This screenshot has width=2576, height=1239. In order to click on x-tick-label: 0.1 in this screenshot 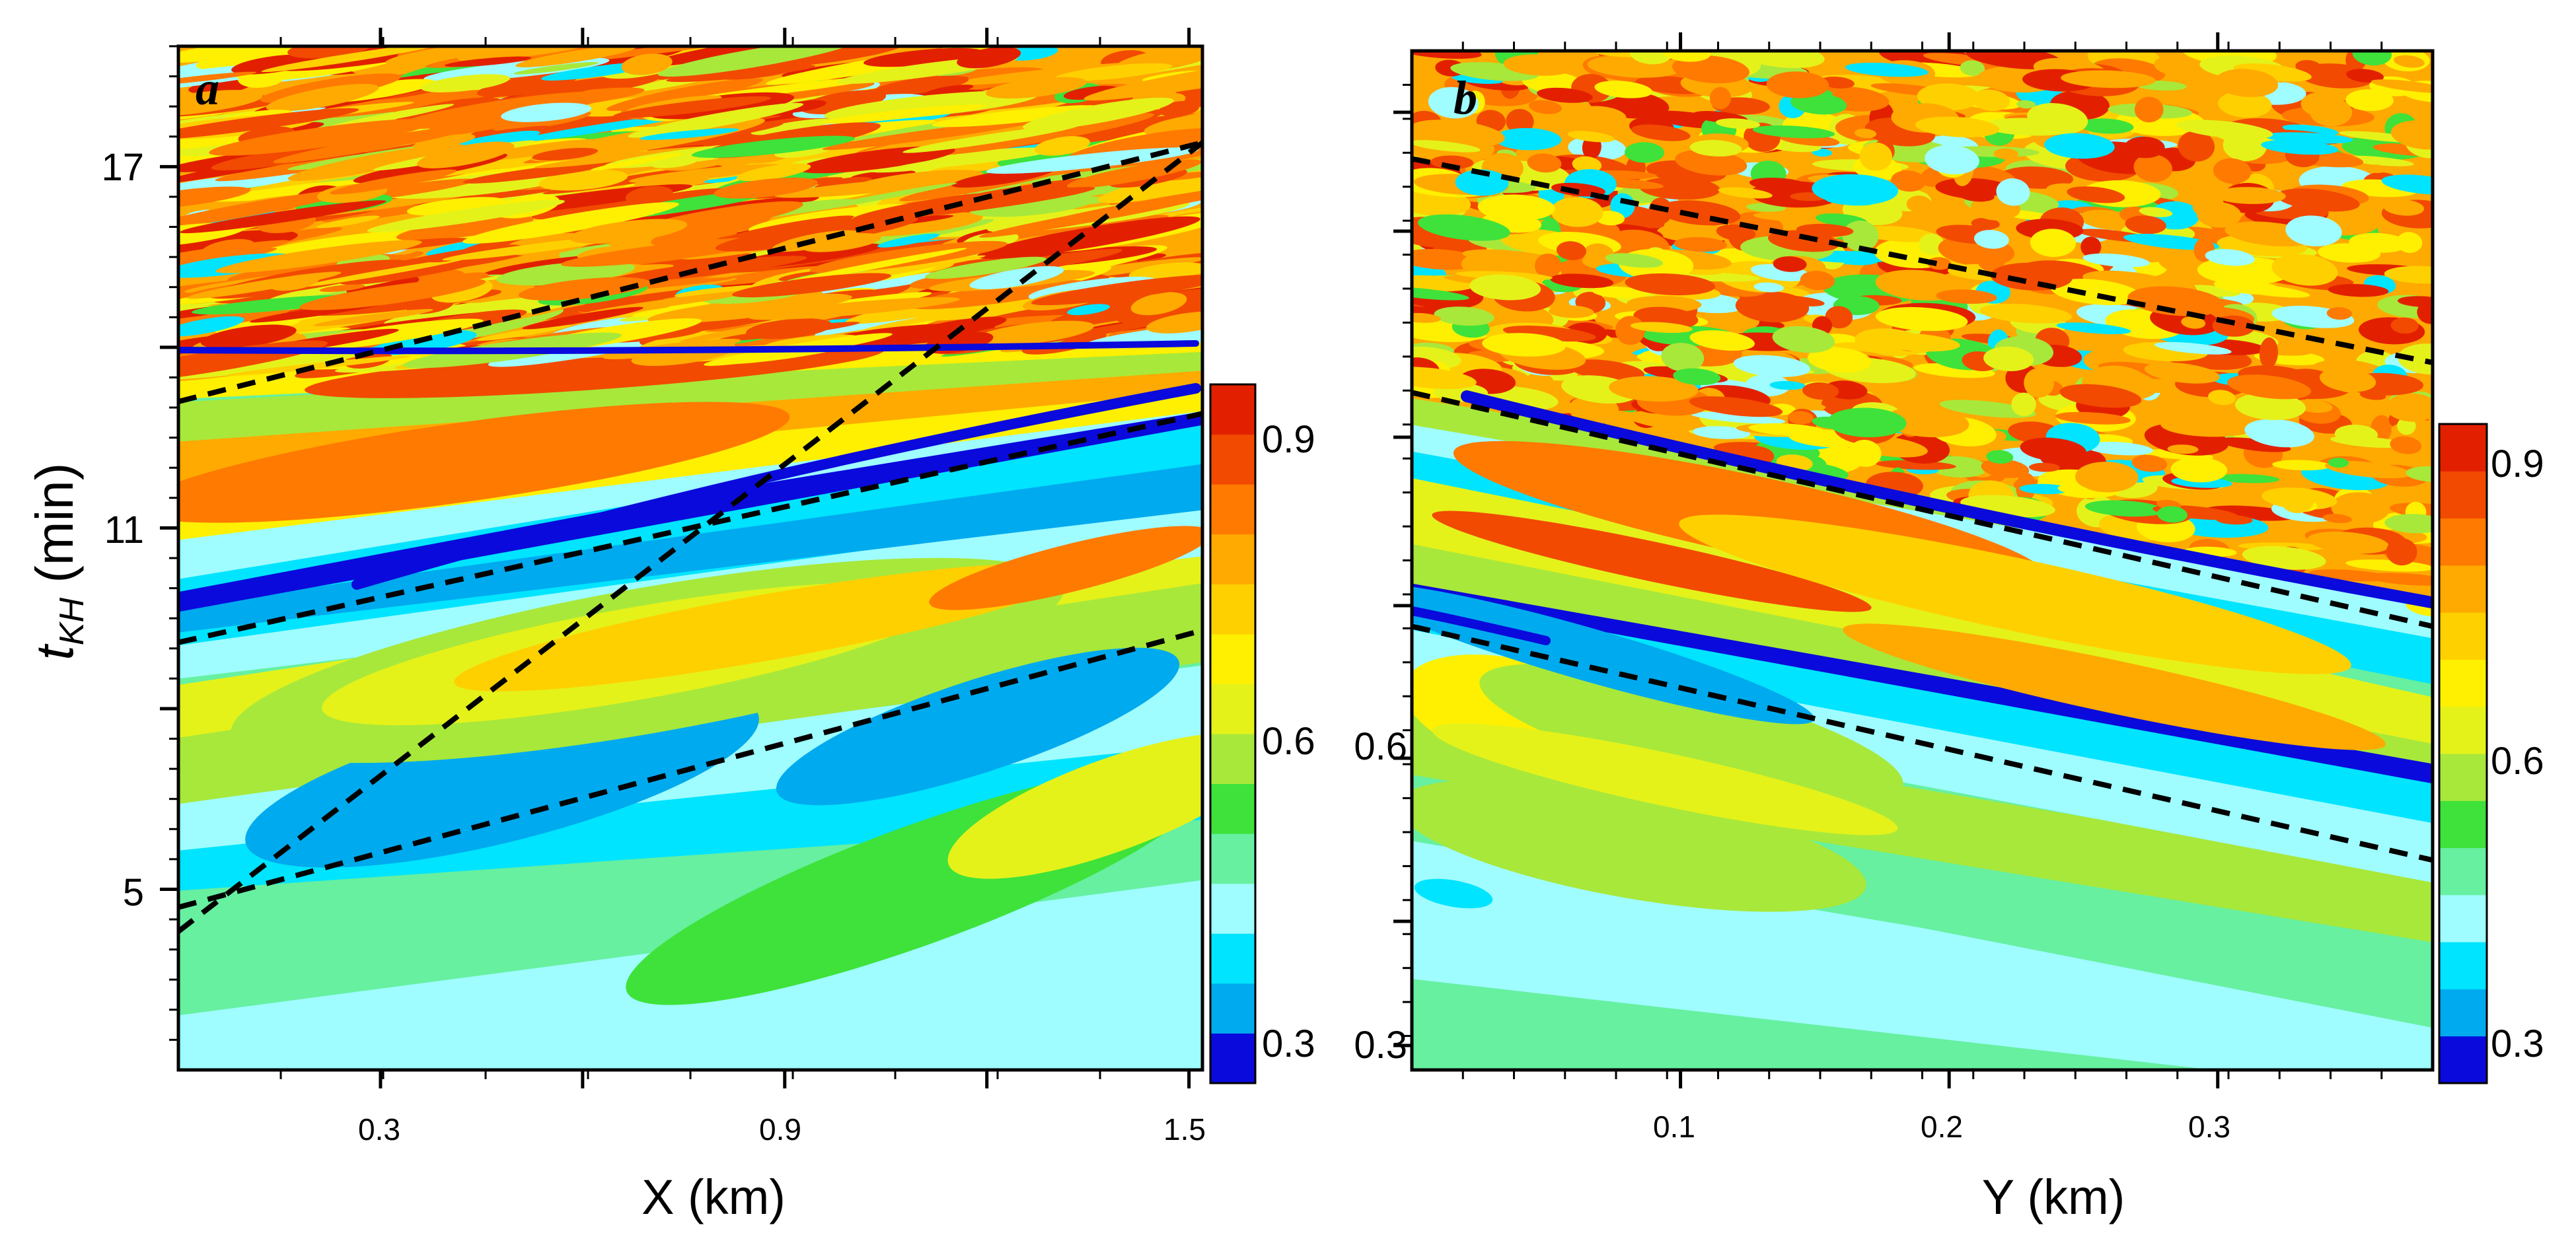, I will do `click(1674, 1127)`.